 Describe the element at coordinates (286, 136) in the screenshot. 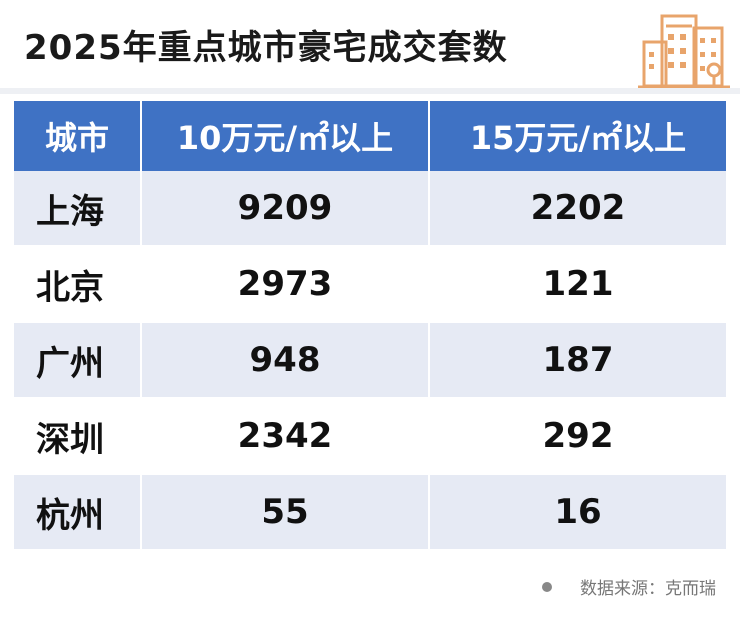

I see `header-over-10w: 10万元/㎡以上` at that location.